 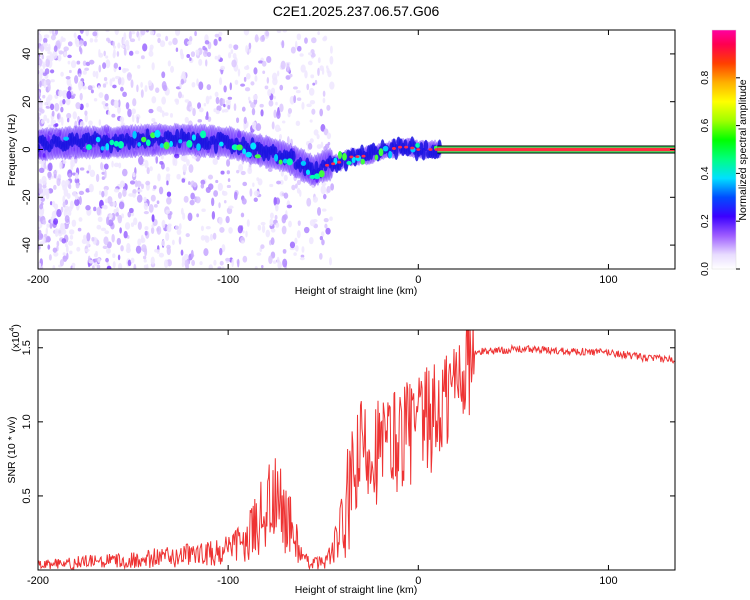 What do you see at coordinates (418, 581) in the screenshot?
I see `x-tick-label: 0` at bounding box center [418, 581].